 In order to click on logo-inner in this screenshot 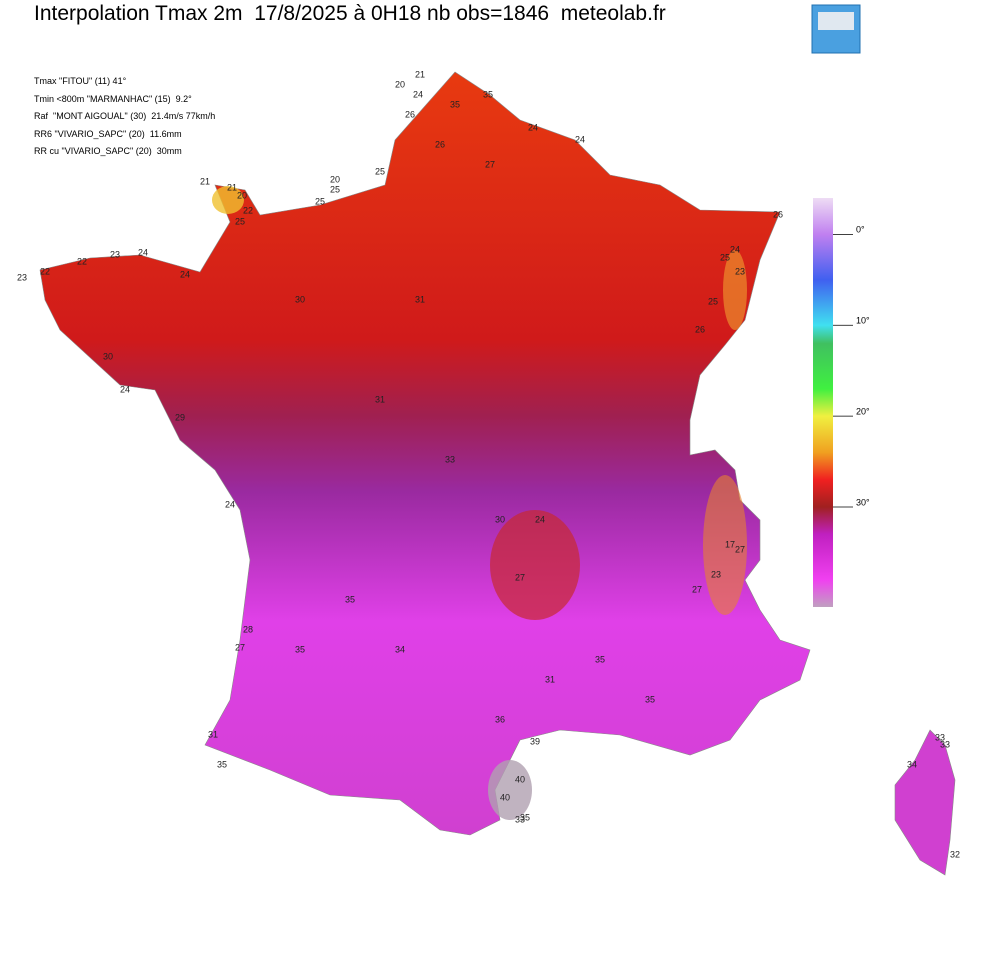, I will do `click(836, 21)`.